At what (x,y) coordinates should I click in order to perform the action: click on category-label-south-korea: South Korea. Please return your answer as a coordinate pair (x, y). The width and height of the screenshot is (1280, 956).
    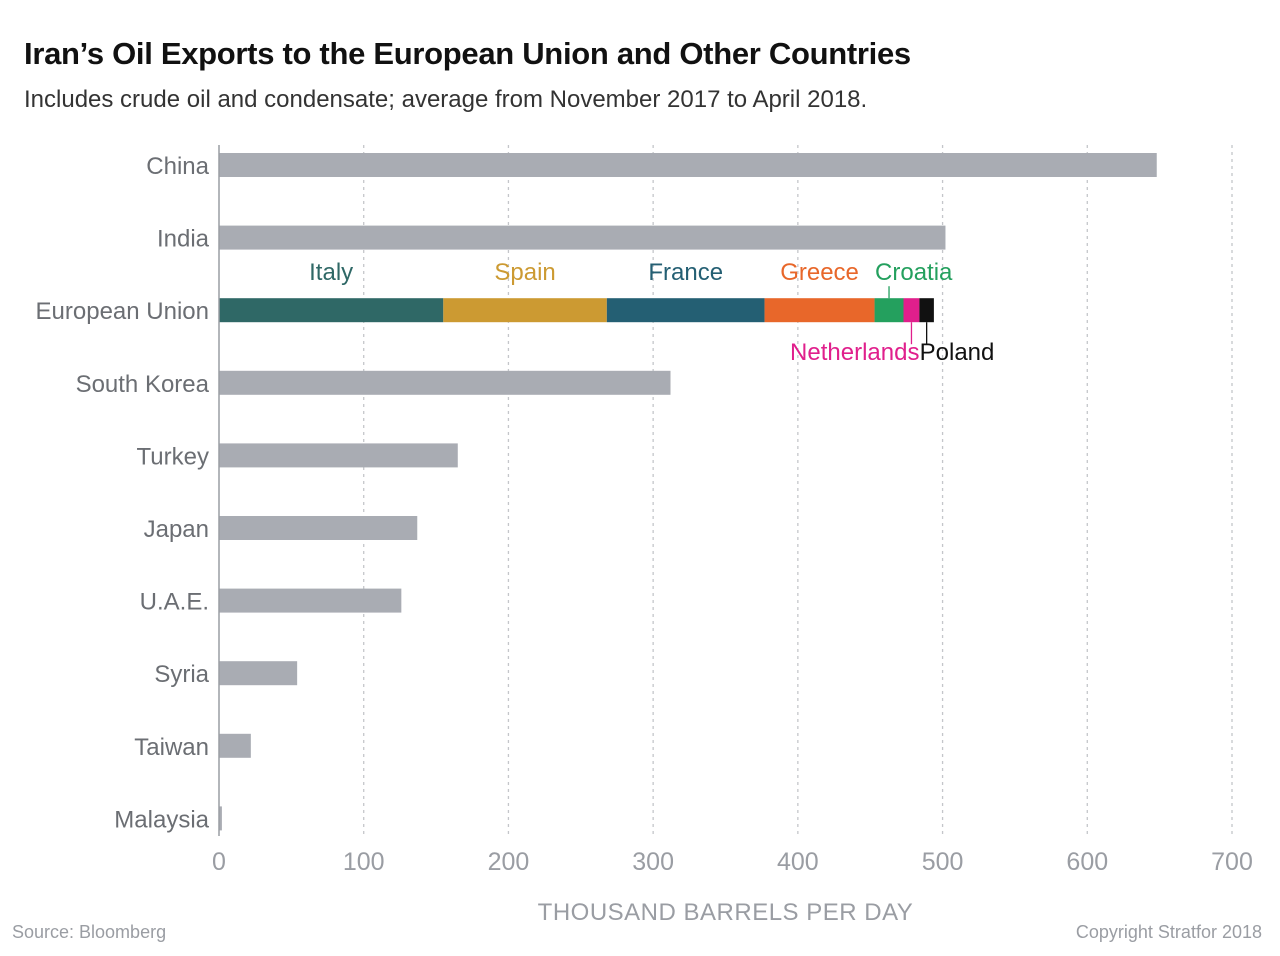
    Looking at the image, I should click on (143, 384).